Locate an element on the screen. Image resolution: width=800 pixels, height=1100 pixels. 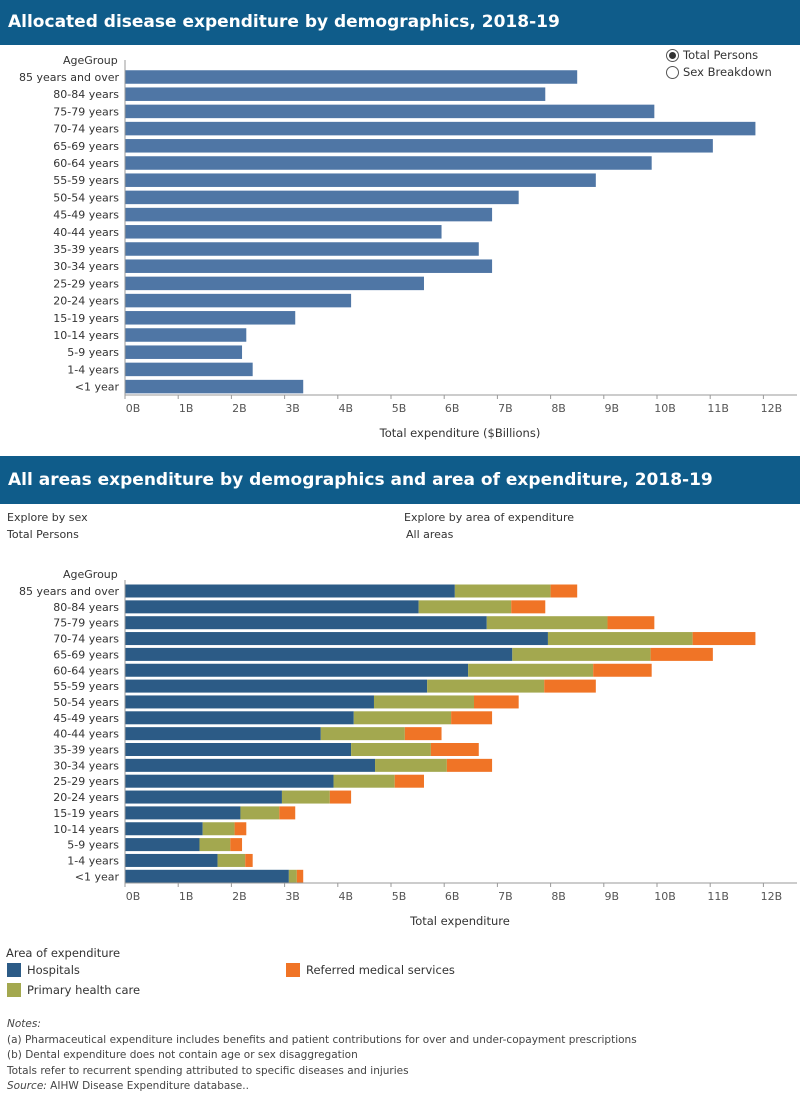
filter-sex-dropdown: Total Persons is located at coordinates (43, 534).